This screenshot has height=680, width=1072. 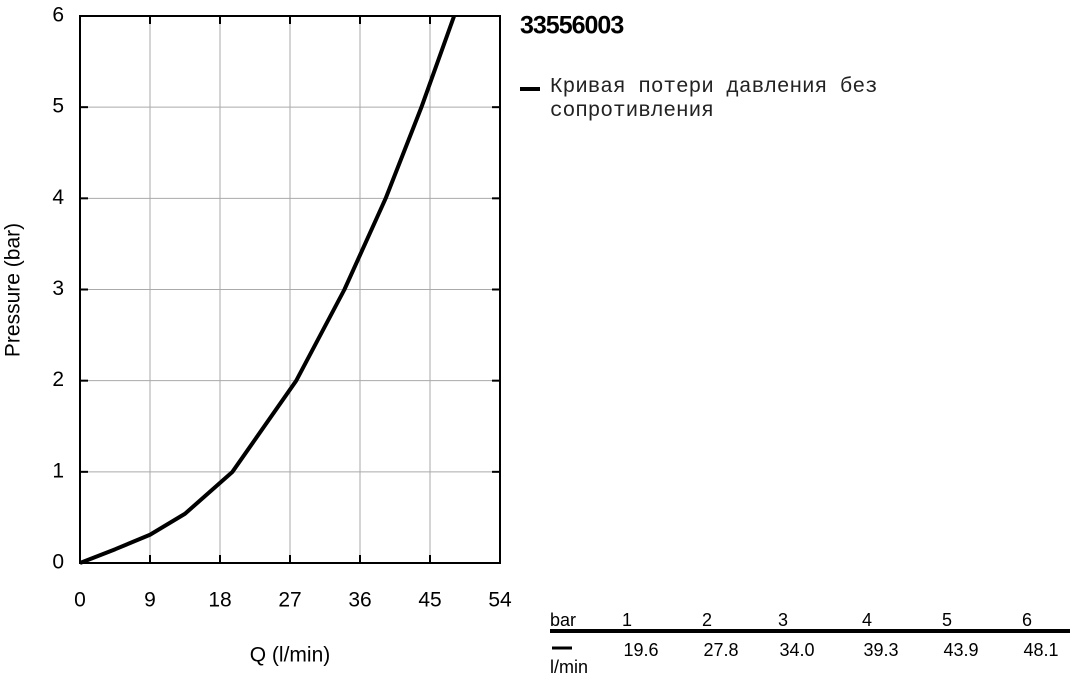 What do you see at coordinates (13, 290) in the screenshot?
I see `y-axis-label: Pressure (bar)` at bounding box center [13, 290].